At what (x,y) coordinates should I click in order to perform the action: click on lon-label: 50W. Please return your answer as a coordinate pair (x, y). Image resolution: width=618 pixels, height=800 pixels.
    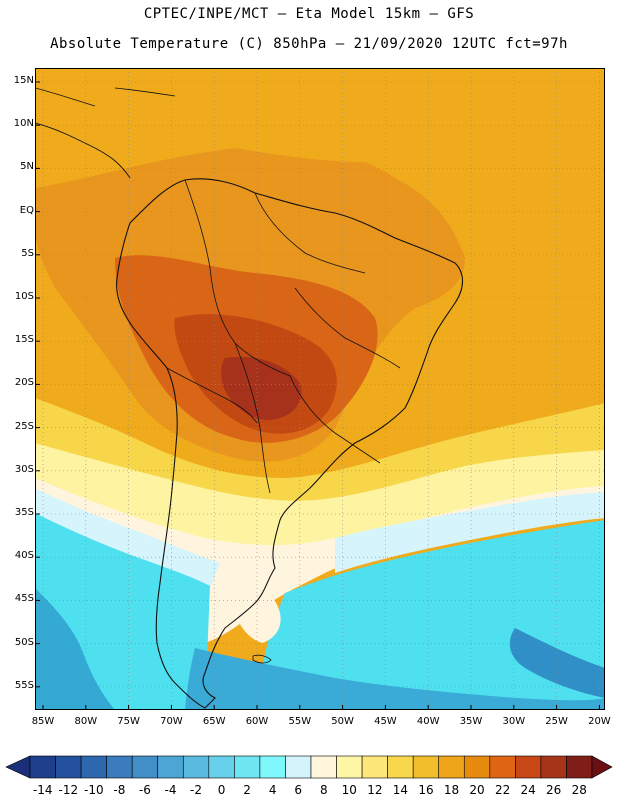
    Looking at the image, I should click on (342, 721).